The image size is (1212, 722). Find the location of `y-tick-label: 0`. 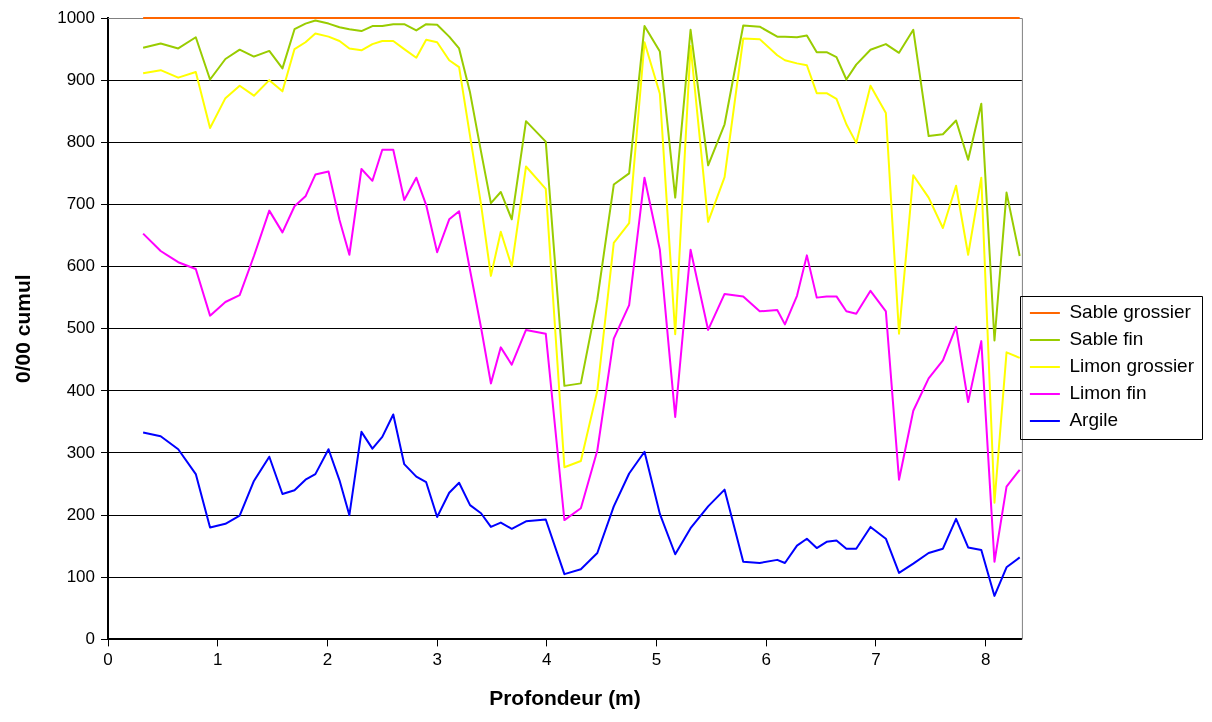

y-tick-label: 0 is located at coordinates (90, 639).